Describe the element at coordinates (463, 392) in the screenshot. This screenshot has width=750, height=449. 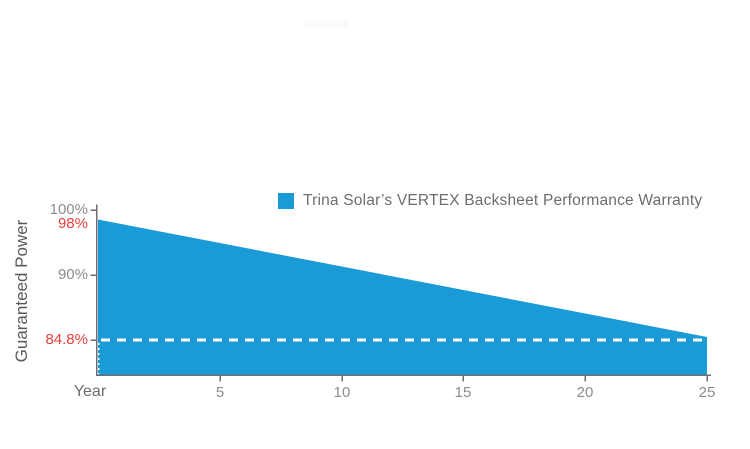
I see `x-tick-15: 15` at that location.